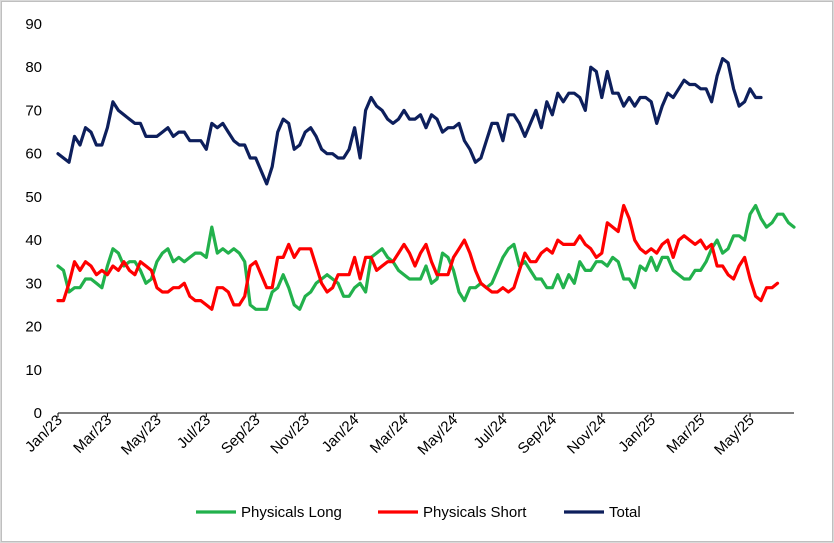  Describe the element at coordinates (33, 110) in the screenshot. I see `y-tick-label: 70` at that location.